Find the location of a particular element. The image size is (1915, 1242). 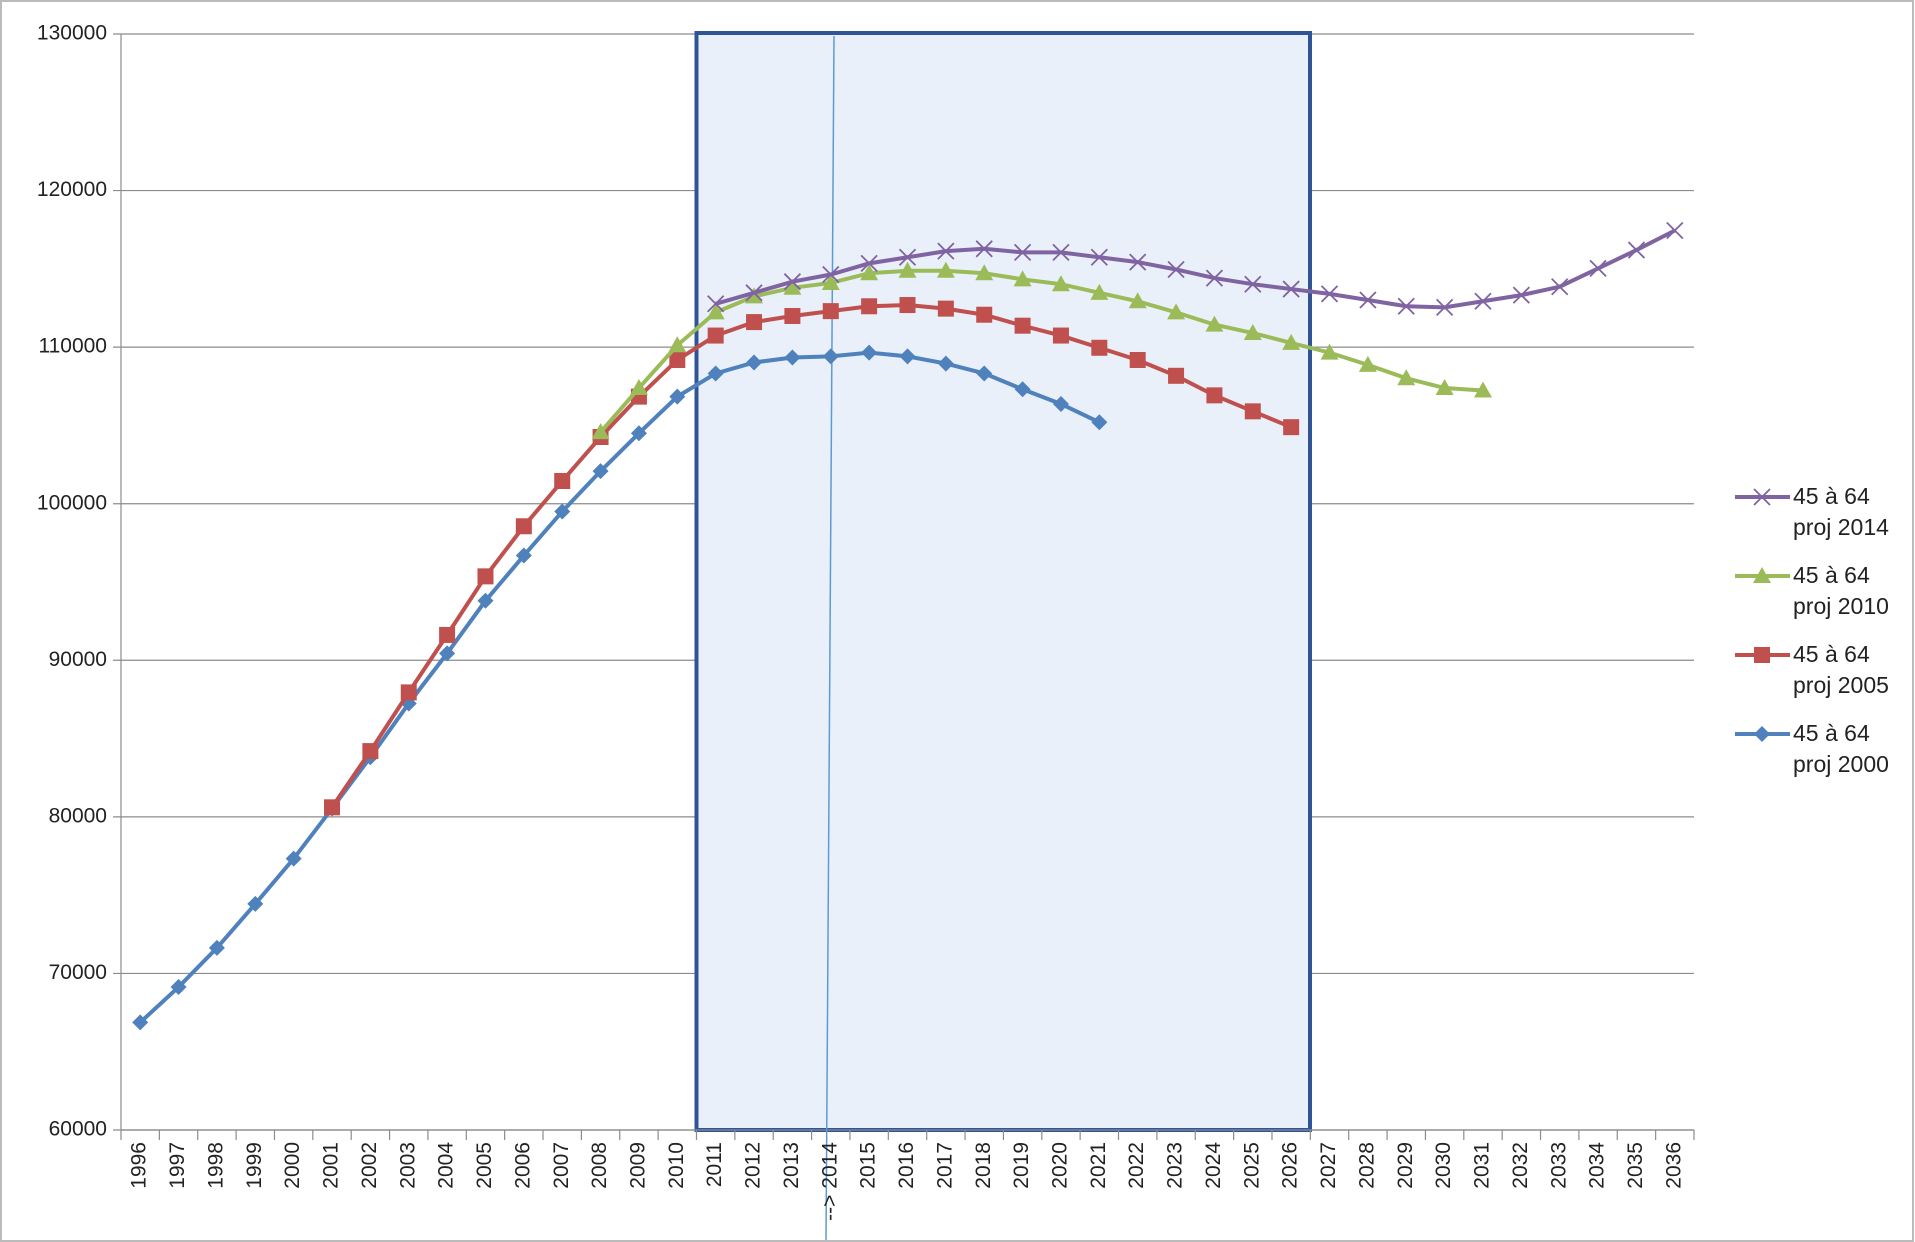

x-tick-label: 2016 is located at coordinates (906, 1165).